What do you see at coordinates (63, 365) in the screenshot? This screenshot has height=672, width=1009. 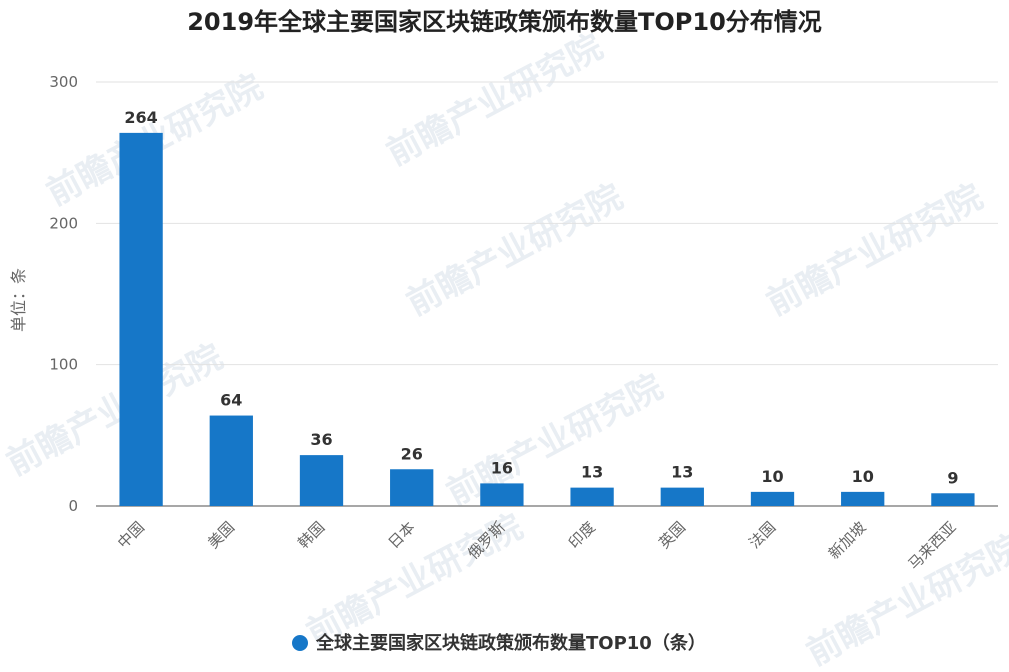 I see `y-tick-label: 100` at bounding box center [63, 365].